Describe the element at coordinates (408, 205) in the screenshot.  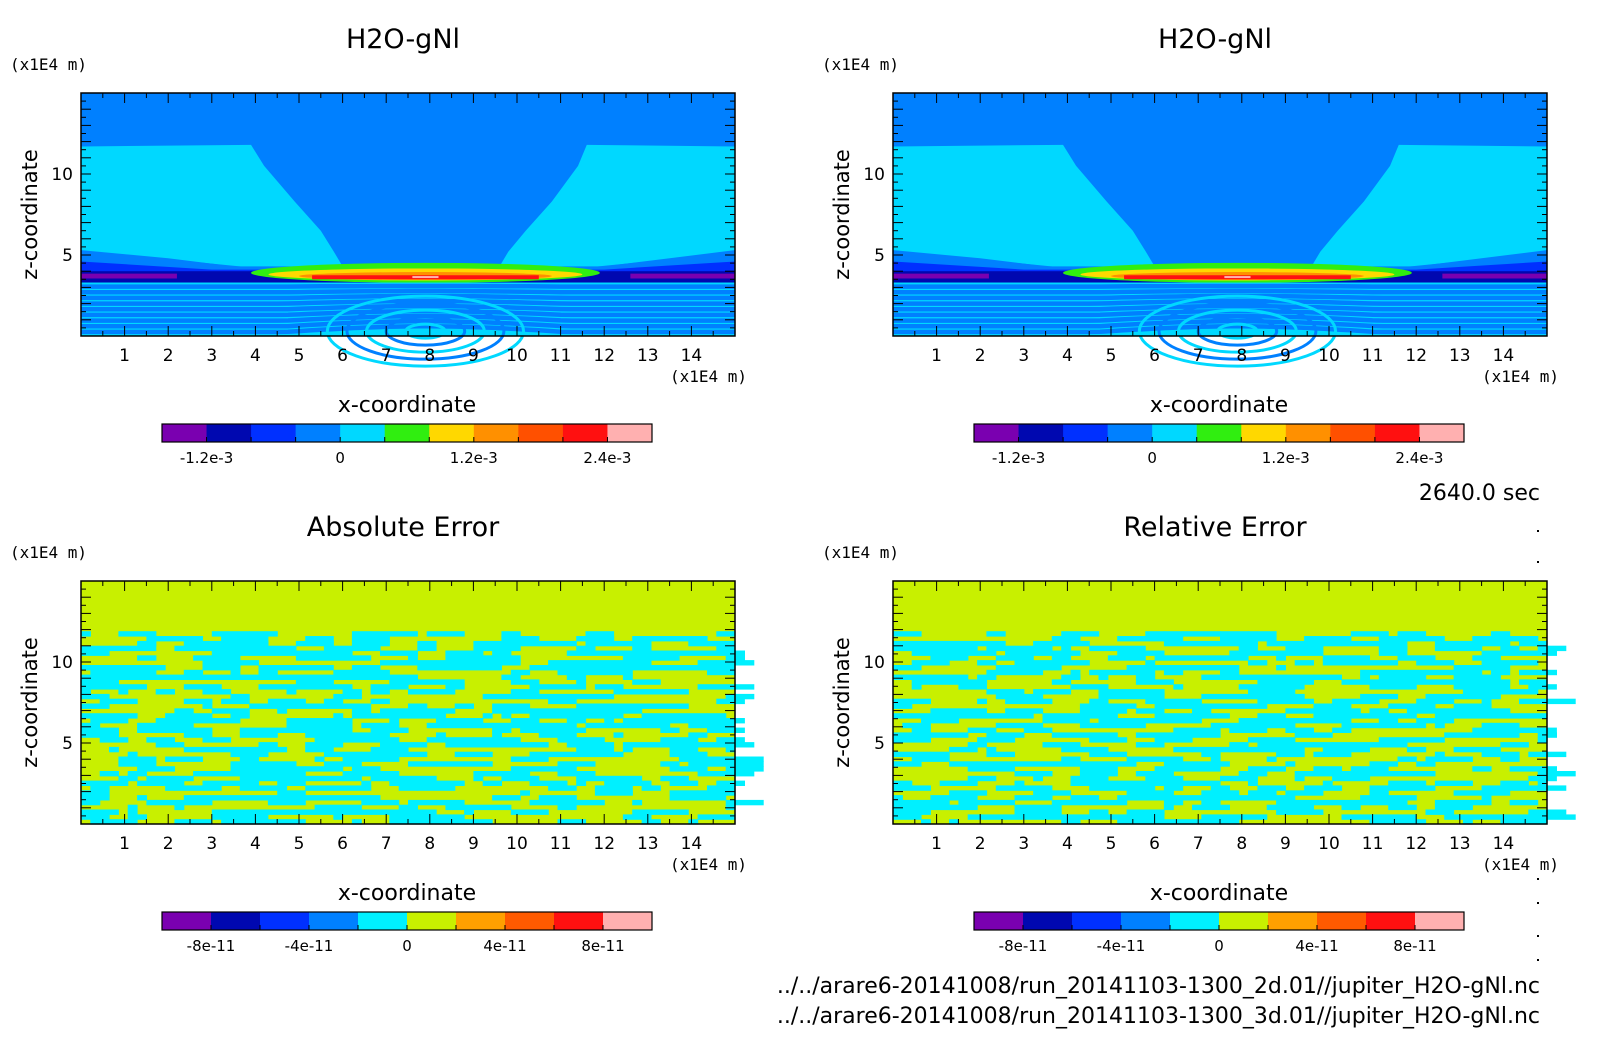
I see `cyan-region` at that location.